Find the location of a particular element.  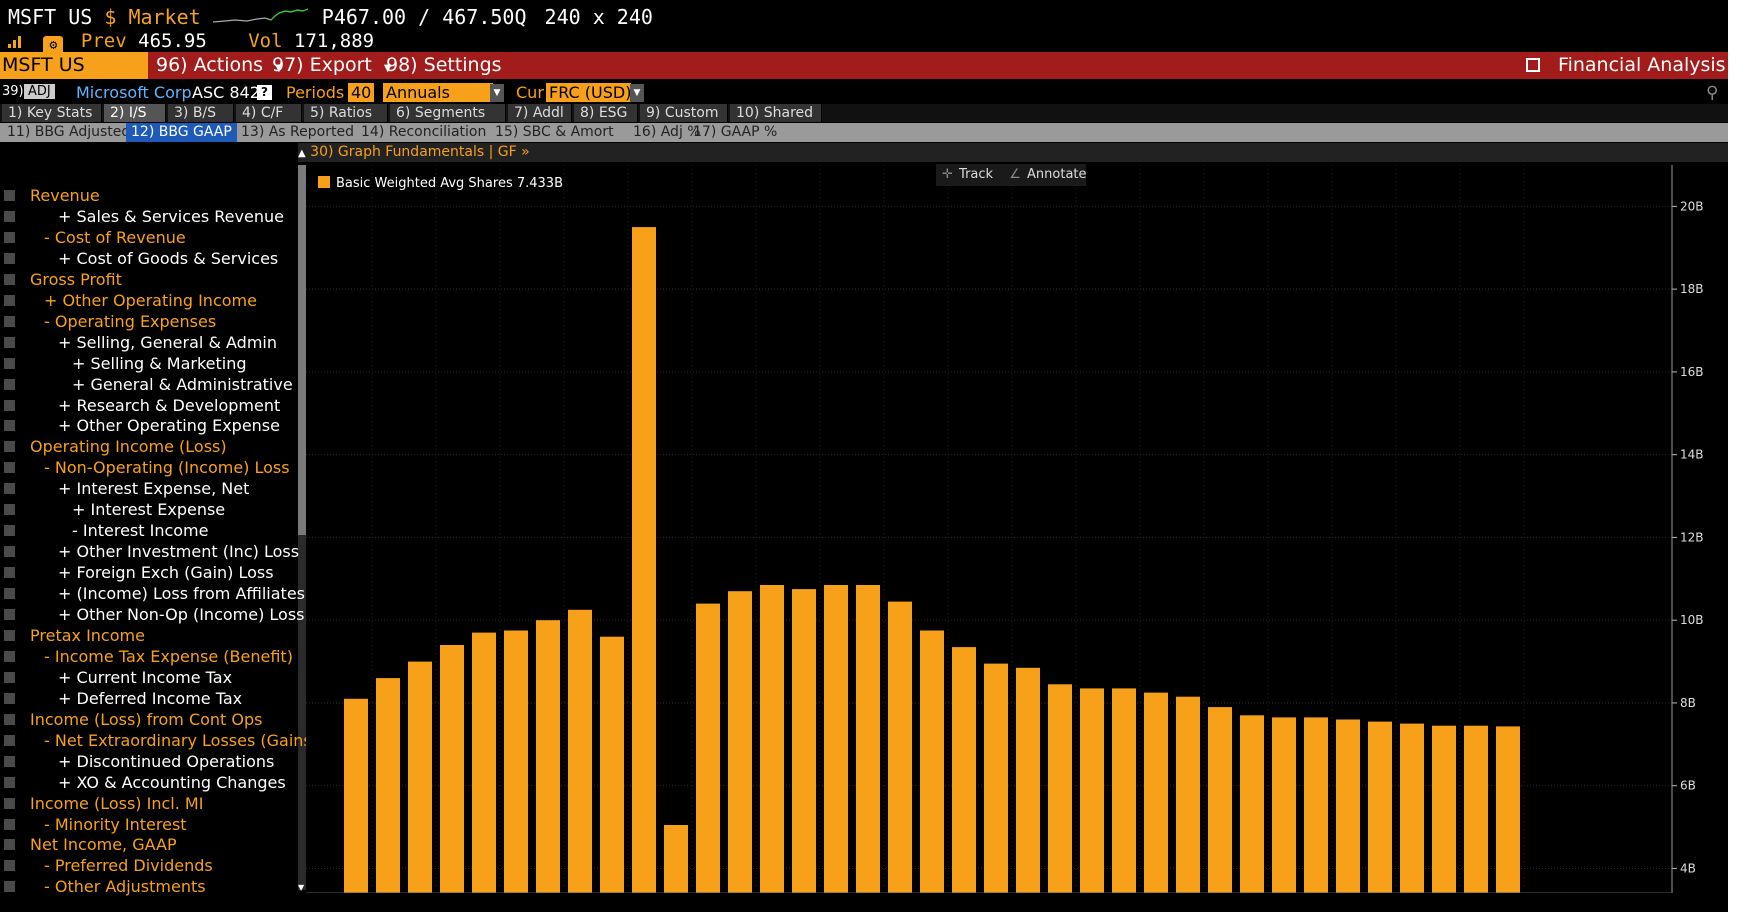

line-items-scrollbar is located at coordinates (302, 527).